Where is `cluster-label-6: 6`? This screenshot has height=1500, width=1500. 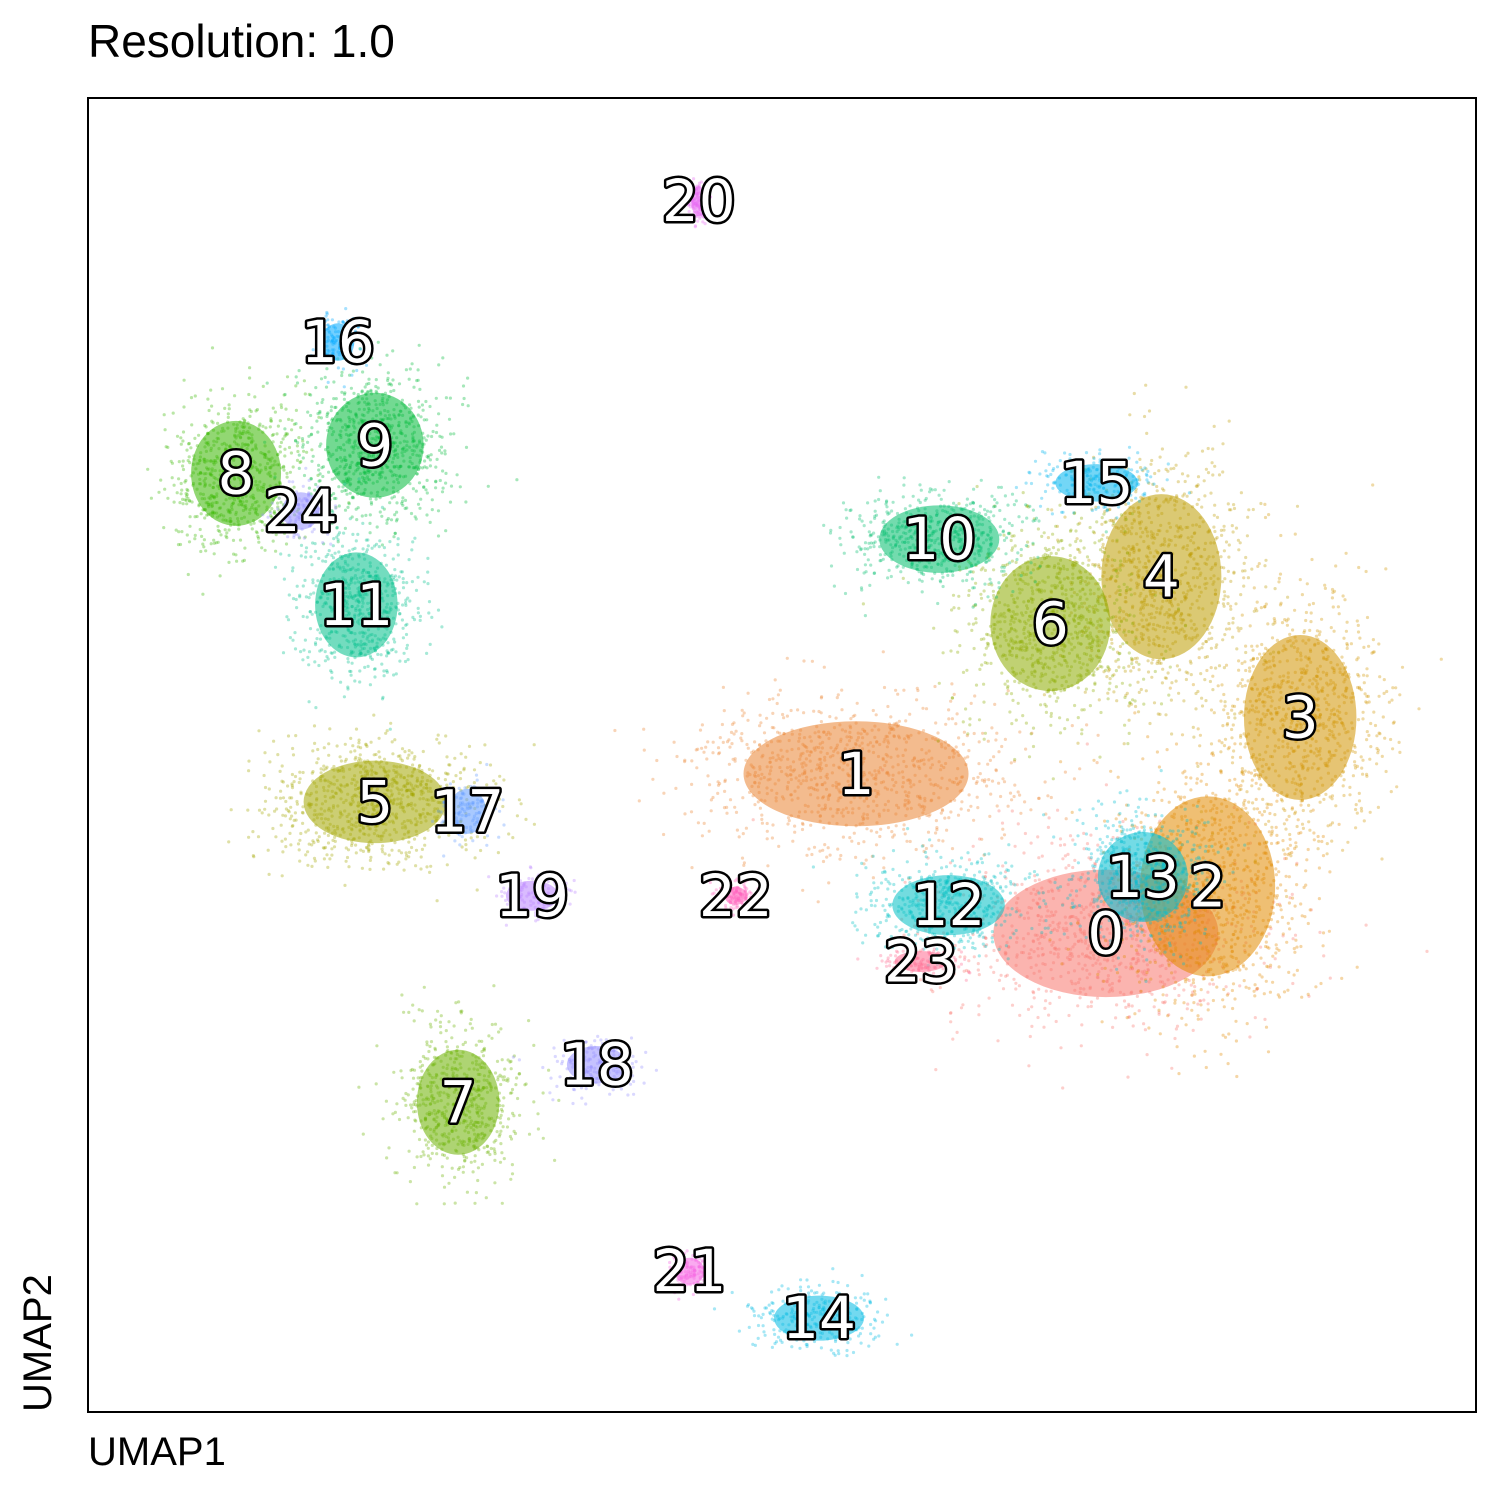
cluster-label-6: 6 is located at coordinates (1050, 624).